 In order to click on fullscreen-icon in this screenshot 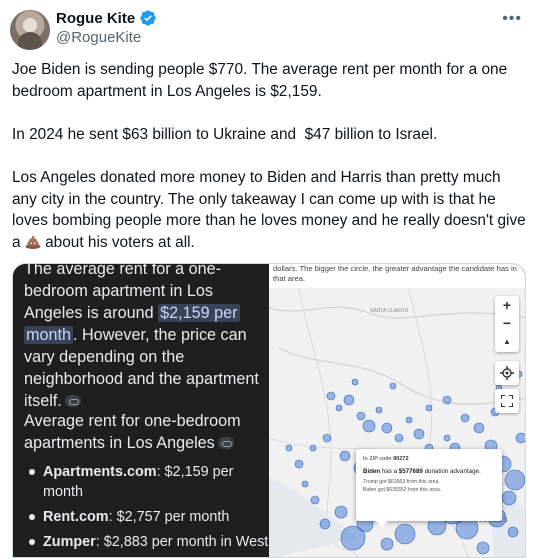, I will do `click(507, 401)`.